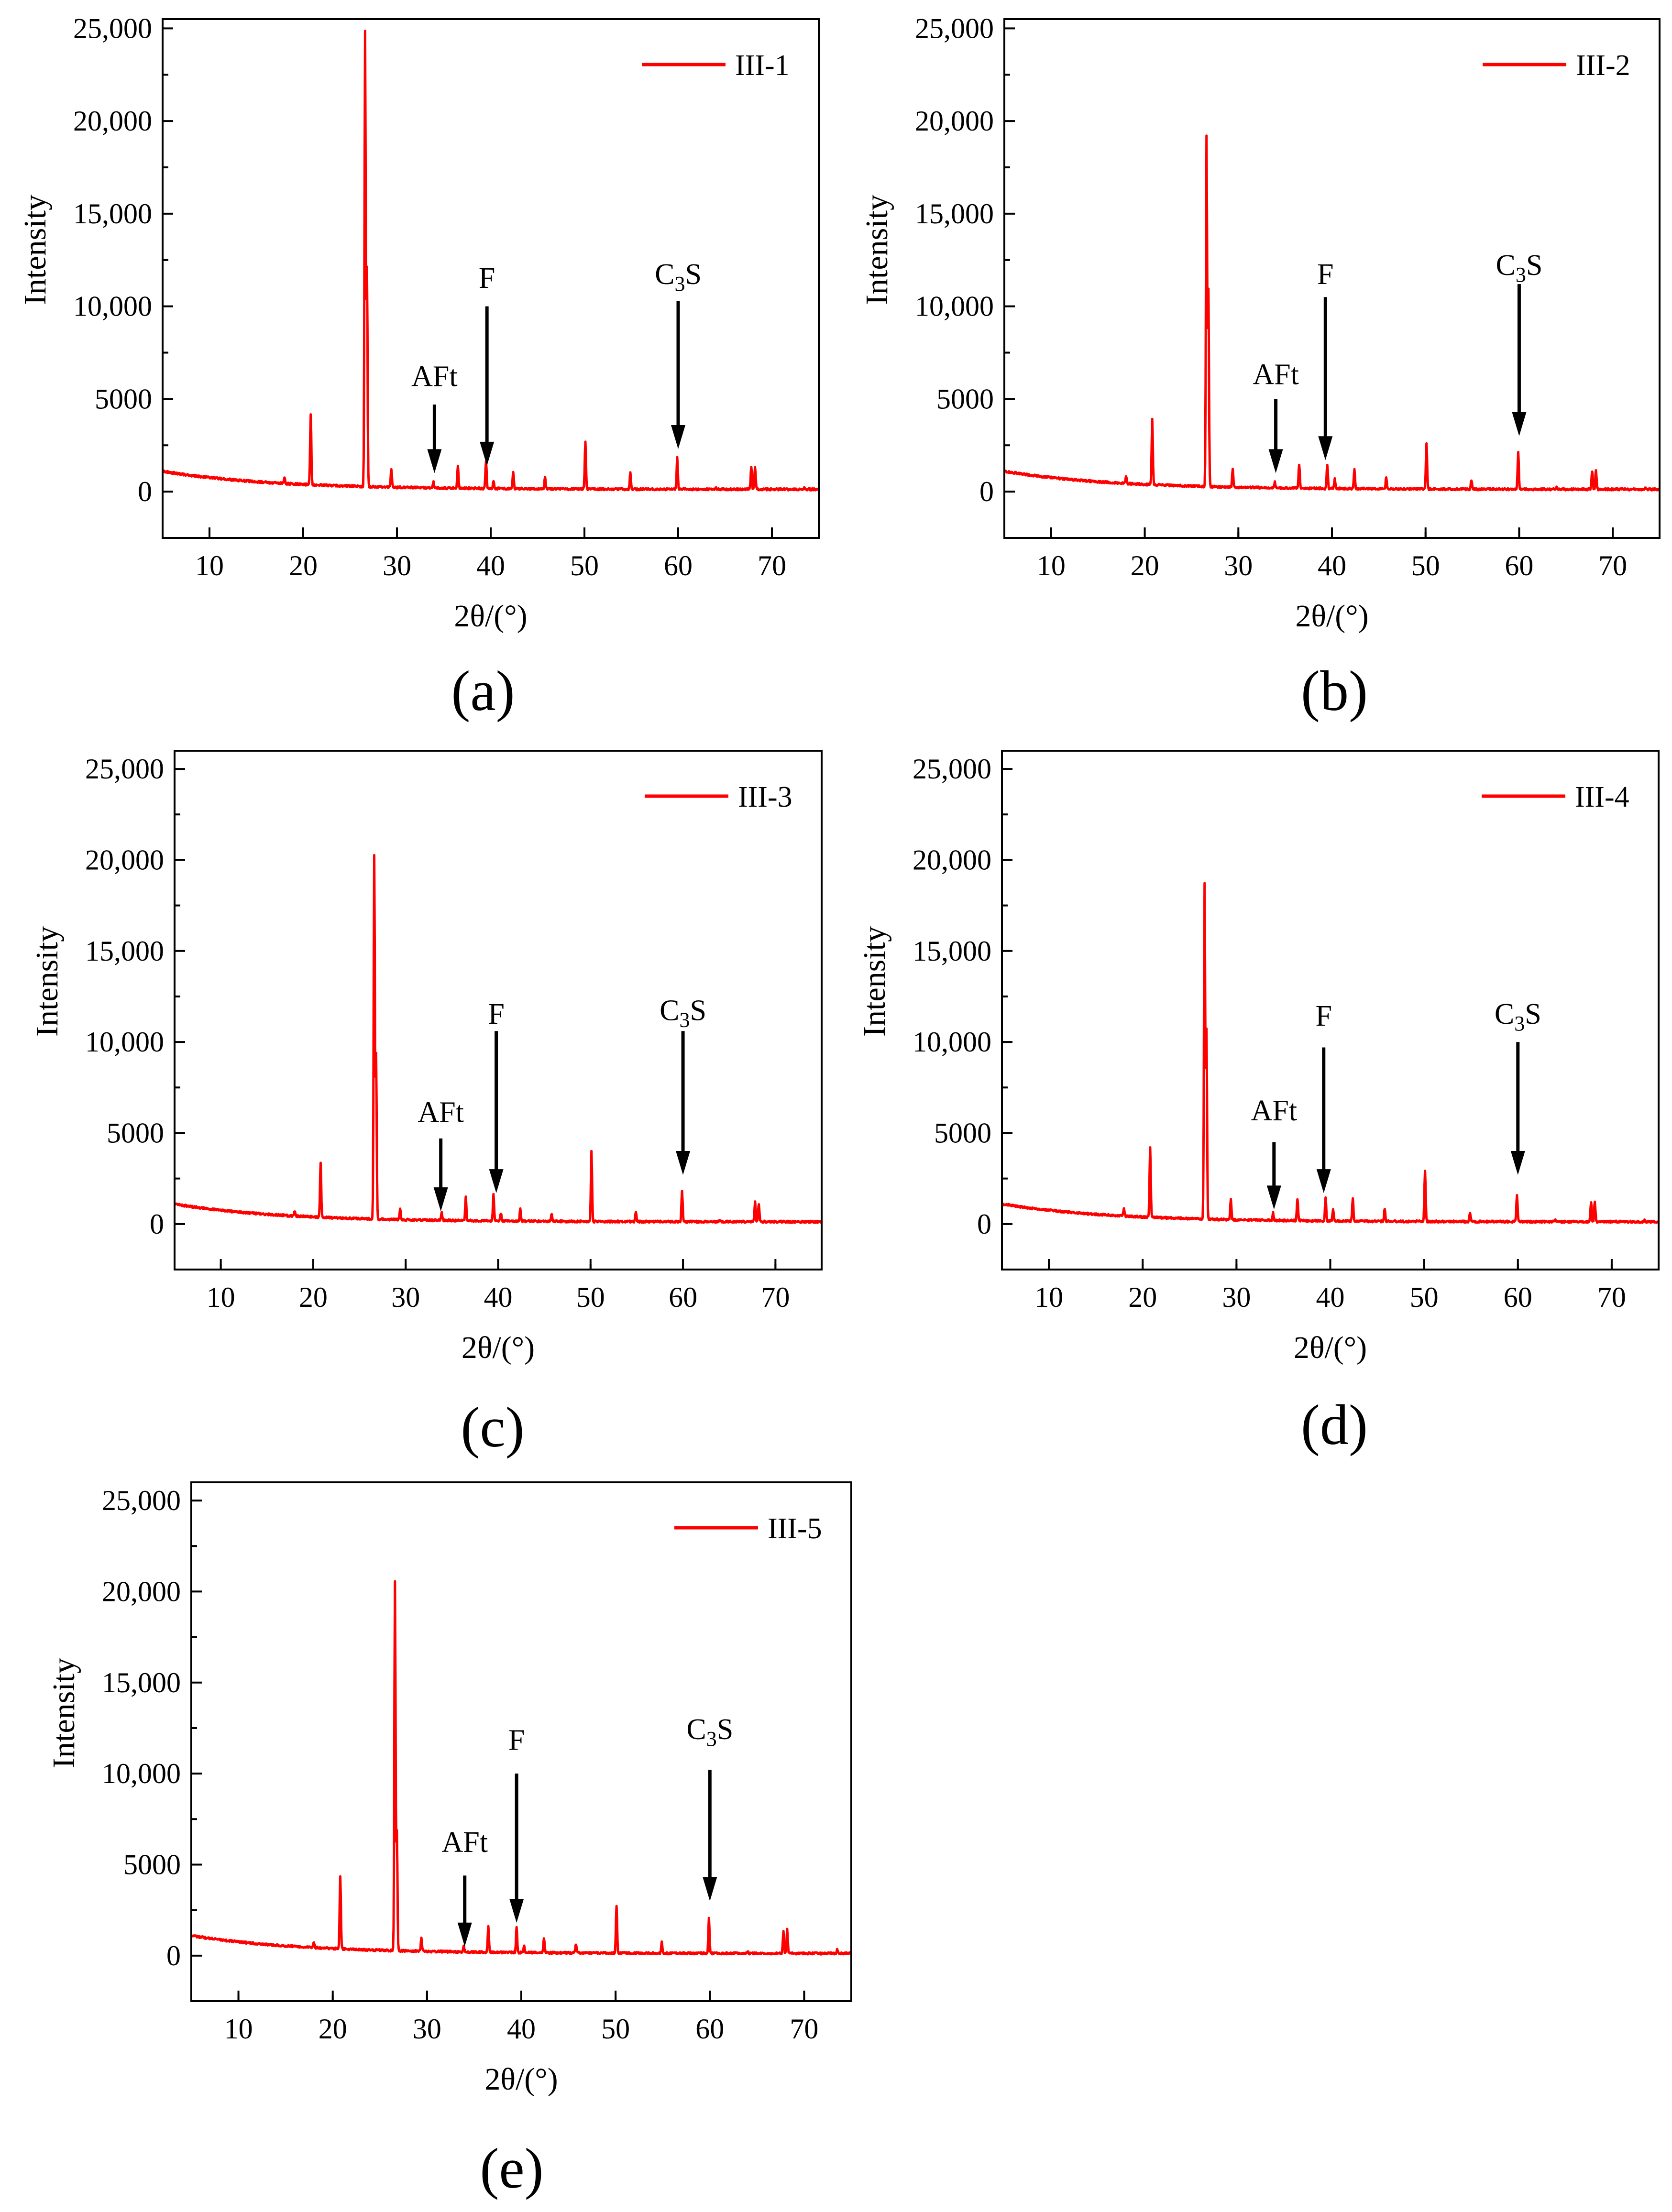 This screenshot has width=1672, height=2212. Describe the element at coordinates (483, 691) in the screenshot. I see `panel-label: (a)` at that location.